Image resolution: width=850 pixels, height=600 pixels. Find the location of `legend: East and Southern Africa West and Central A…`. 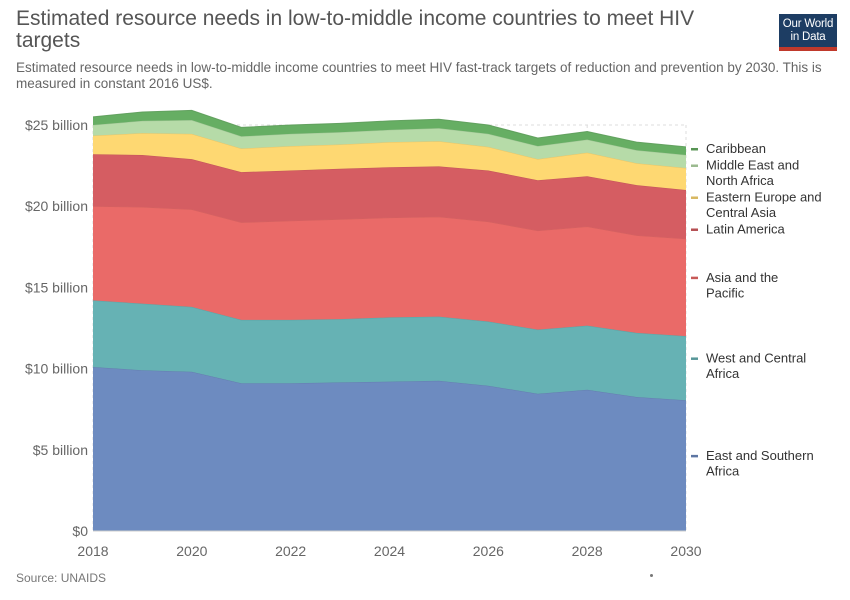

legend: East and Southern Africa West and Central A… is located at coordinates (756, 310).